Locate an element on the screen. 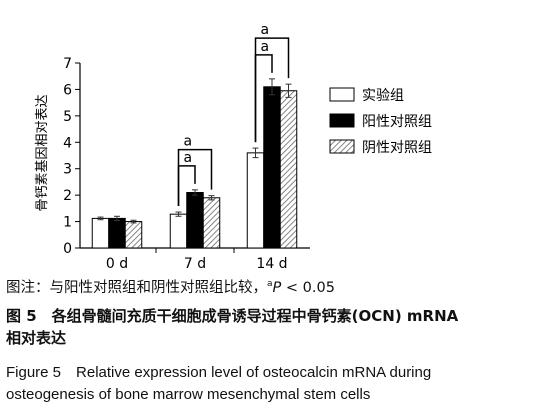 The height and width of the screenshot is (412, 551). note-suffix: < 0.05 is located at coordinates (308, 288).